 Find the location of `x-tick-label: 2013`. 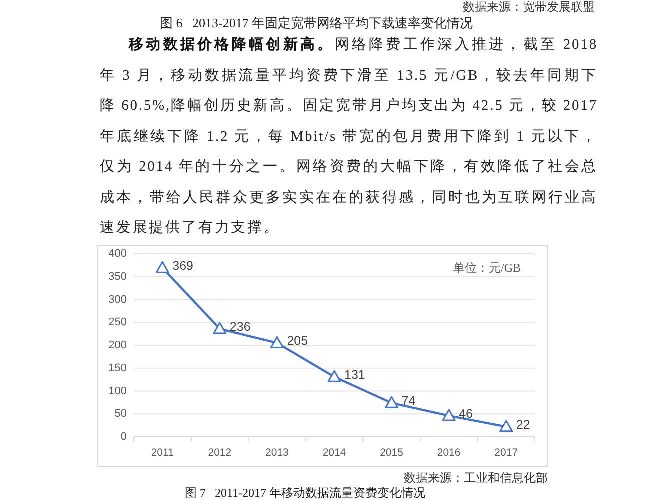

x-tick-label: 2013 is located at coordinates (278, 453).